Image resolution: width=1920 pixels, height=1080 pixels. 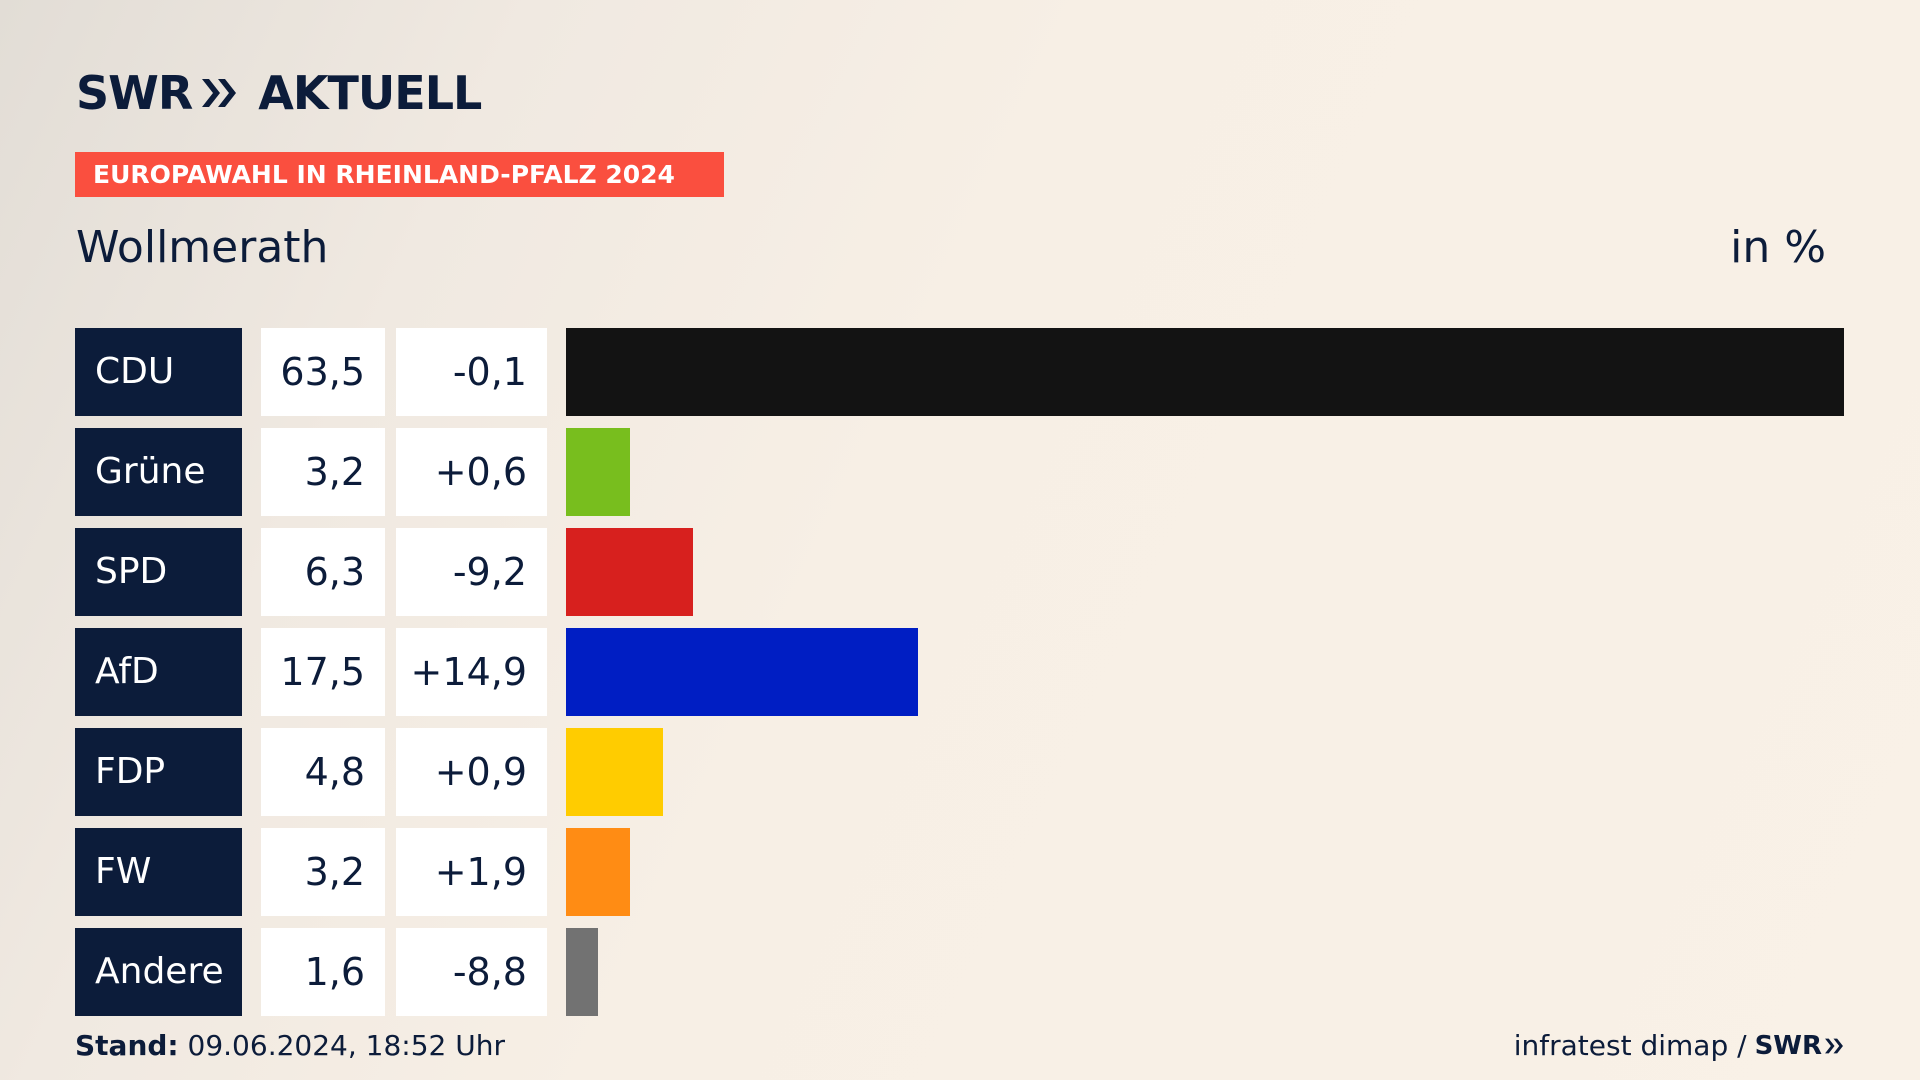 What do you see at coordinates (346, 1045) in the screenshot?
I see `stand-value: 09.06.2024, 18:52 Uhr` at bounding box center [346, 1045].